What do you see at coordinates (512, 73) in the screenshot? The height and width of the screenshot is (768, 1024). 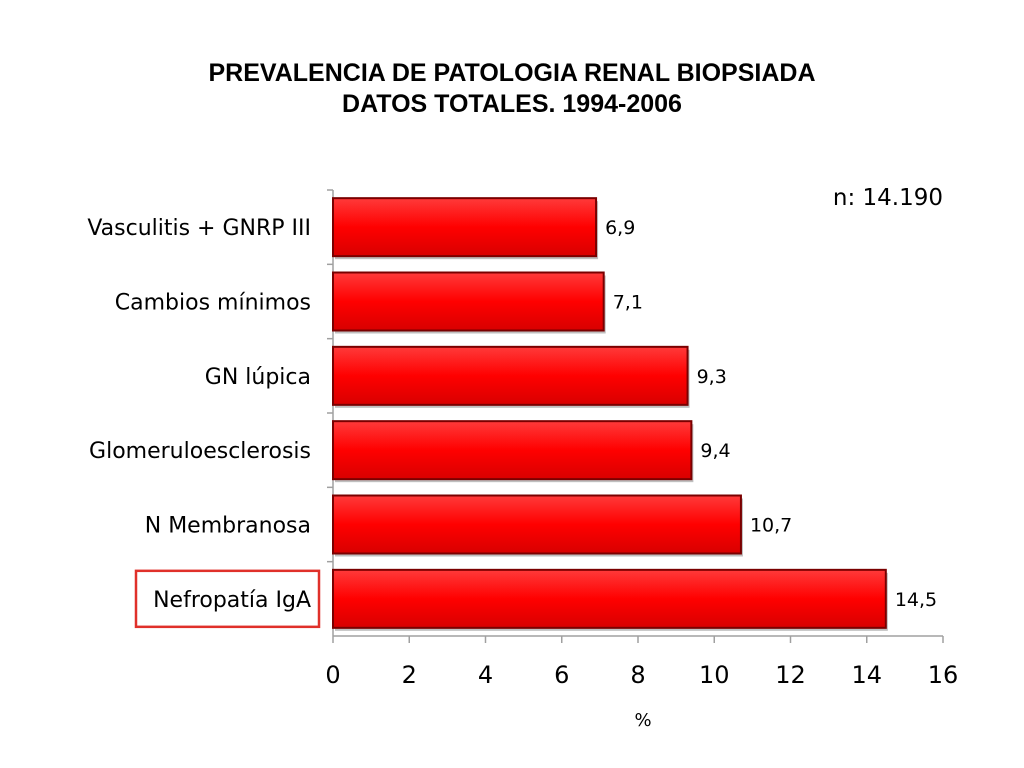 I see `chart-title: PREVALENCIA DE PATOLOGIA RENAL BIOPSIADA` at bounding box center [512, 73].